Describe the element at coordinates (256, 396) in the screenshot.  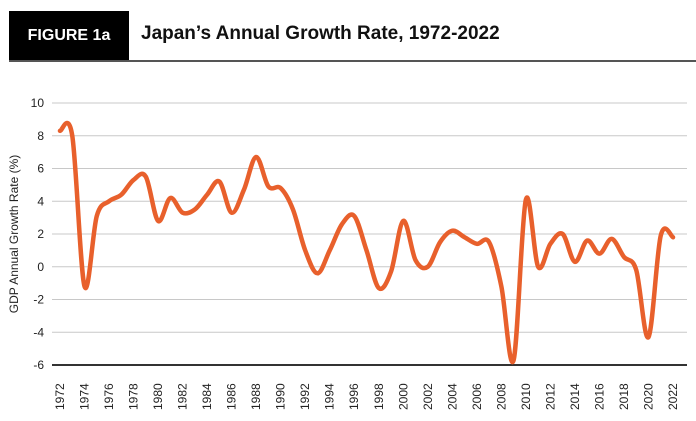
I see `x-tick-label: 1988` at that location.